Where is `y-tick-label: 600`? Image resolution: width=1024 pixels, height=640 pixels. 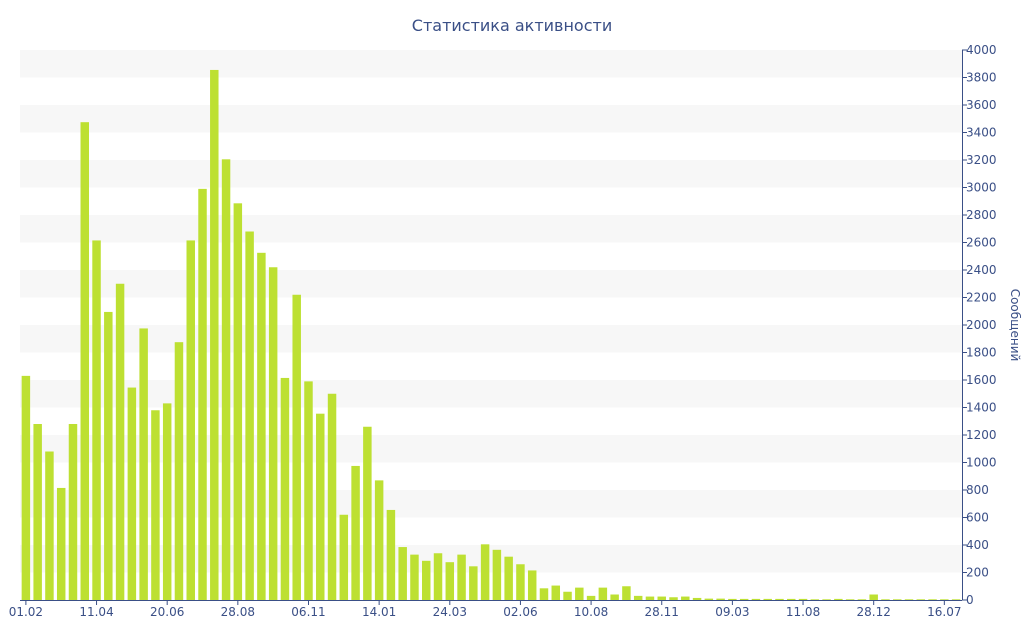
y-tick-label: 600 is located at coordinates (977, 518).